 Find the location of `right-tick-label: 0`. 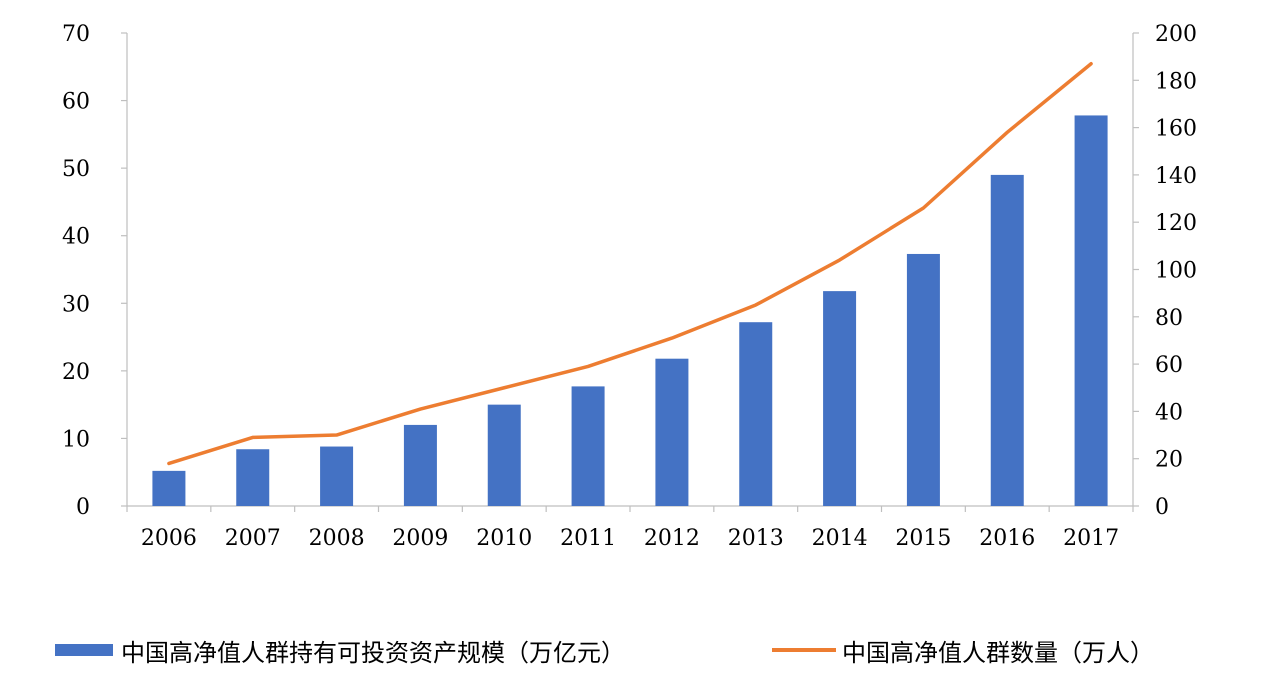

right-tick-label: 0 is located at coordinates (1162, 507).